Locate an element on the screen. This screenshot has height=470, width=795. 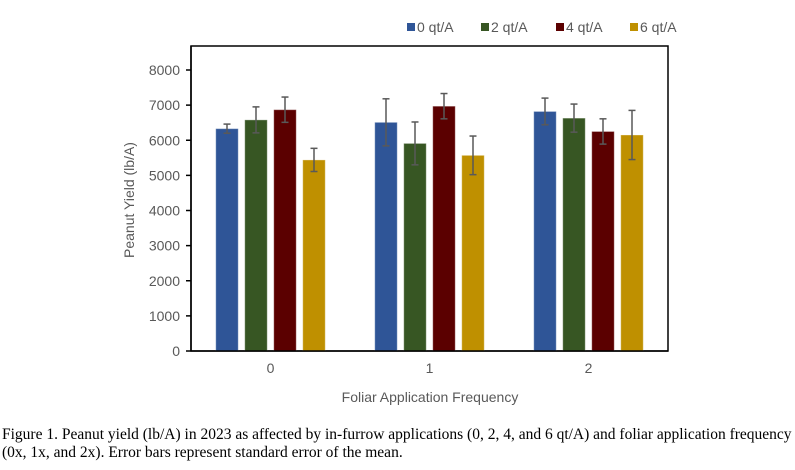
x-axis: 0 1 2 is located at coordinates (429, 363).